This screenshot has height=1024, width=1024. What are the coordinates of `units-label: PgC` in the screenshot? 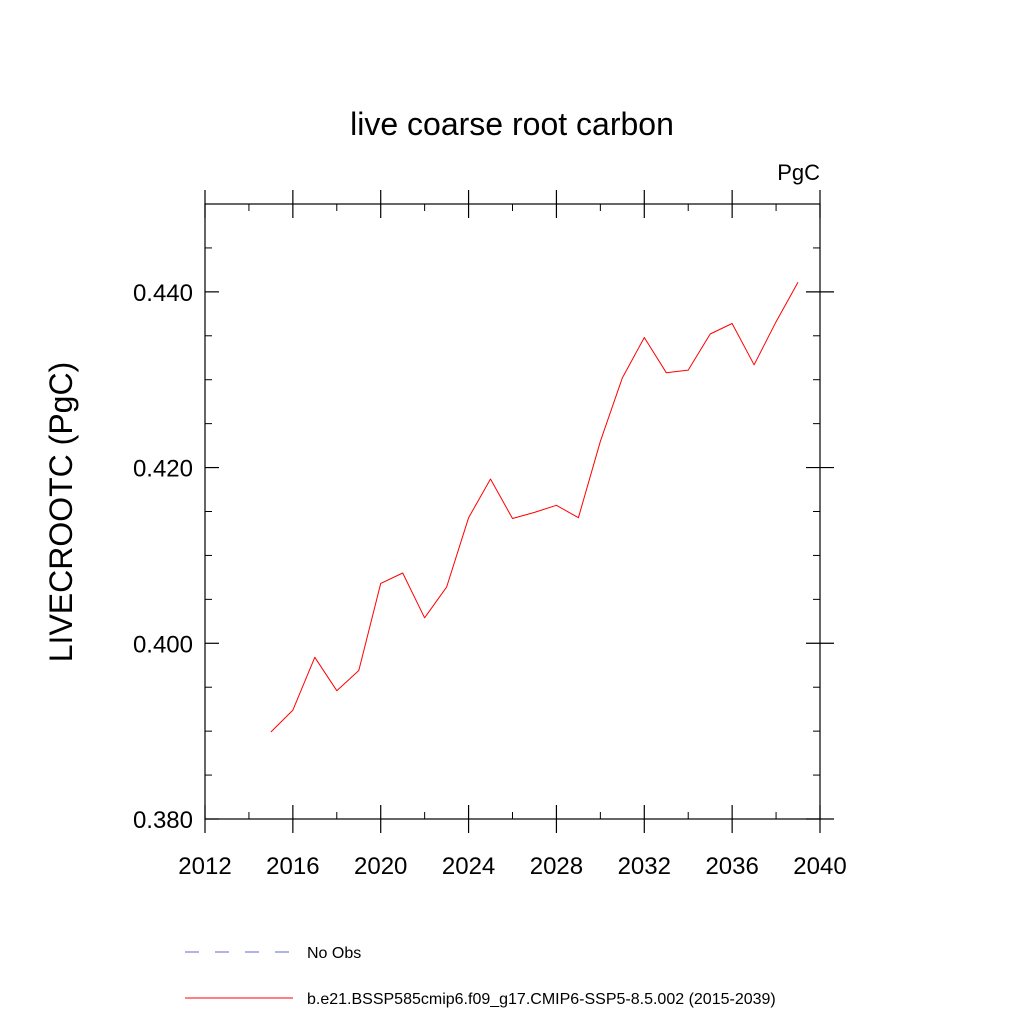 It's located at (798, 172).